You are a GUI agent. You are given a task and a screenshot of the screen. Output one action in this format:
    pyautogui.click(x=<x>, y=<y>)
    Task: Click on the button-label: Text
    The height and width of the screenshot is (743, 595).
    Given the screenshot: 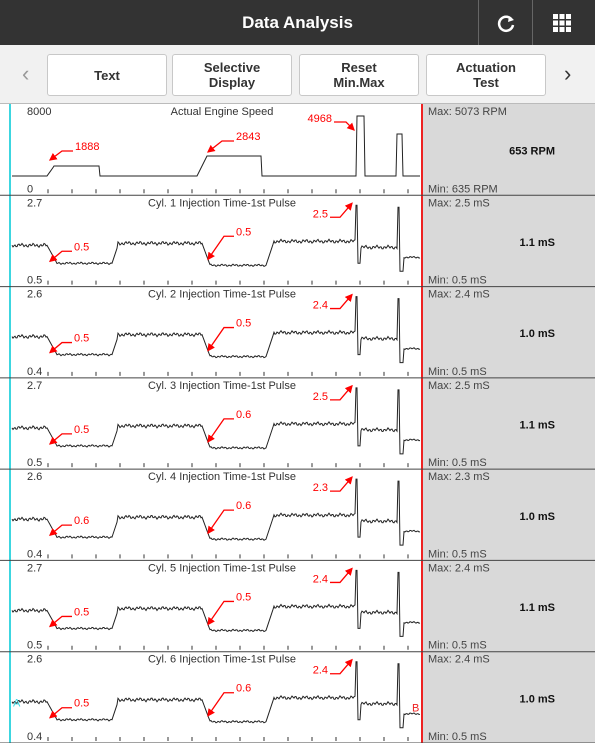 What is the action you would take?
    pyautogui.click(x=107, y=75)
    